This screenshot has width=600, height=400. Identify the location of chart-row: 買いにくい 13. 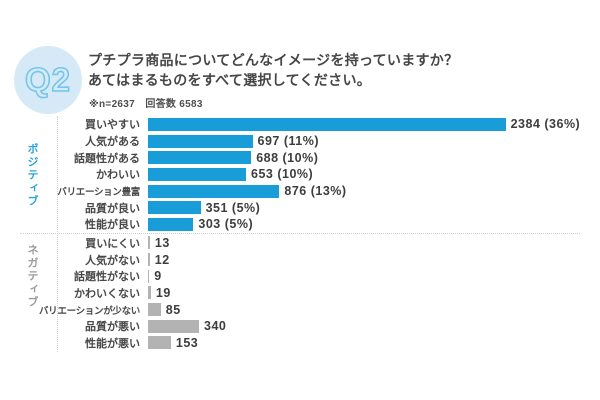
(300, 243).